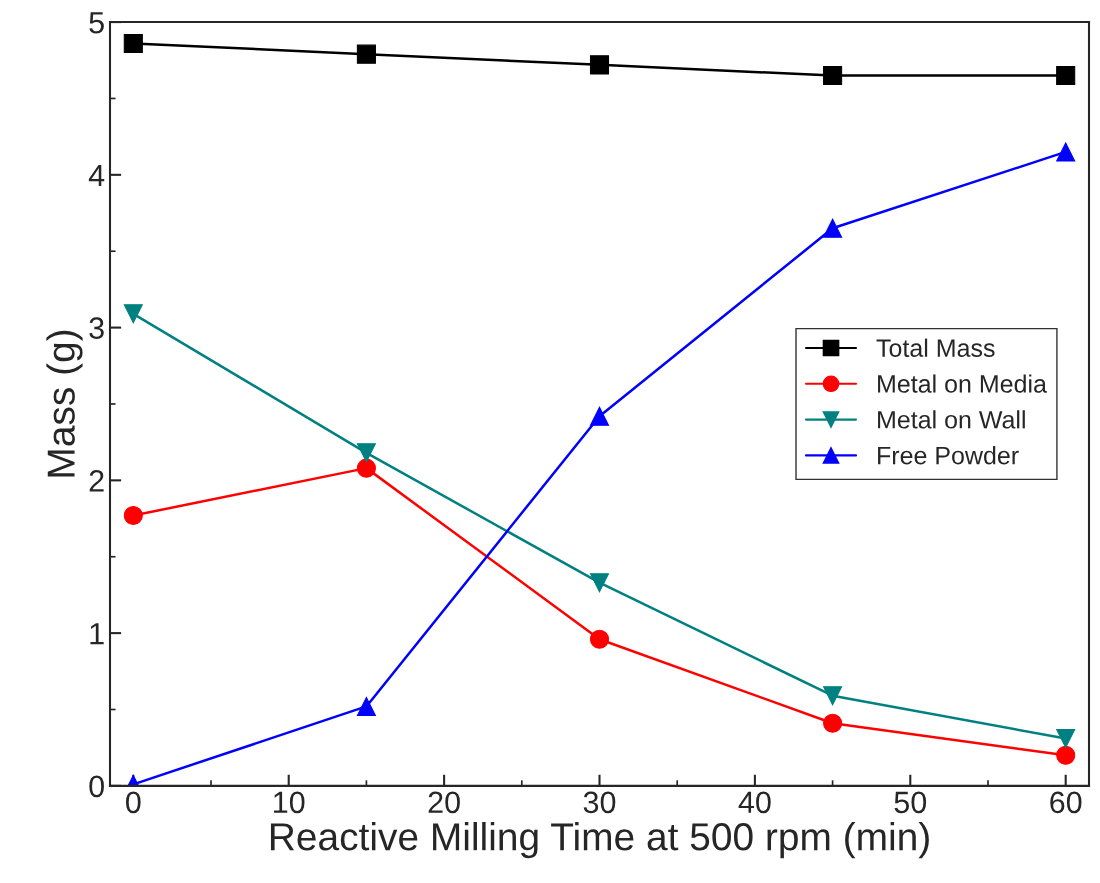 The width and height of the screenshot is (1100, 883). Describe the element at coordinates (64, 403) in the screenshot. I see `y-axis-title: Mass (g)` at that location.